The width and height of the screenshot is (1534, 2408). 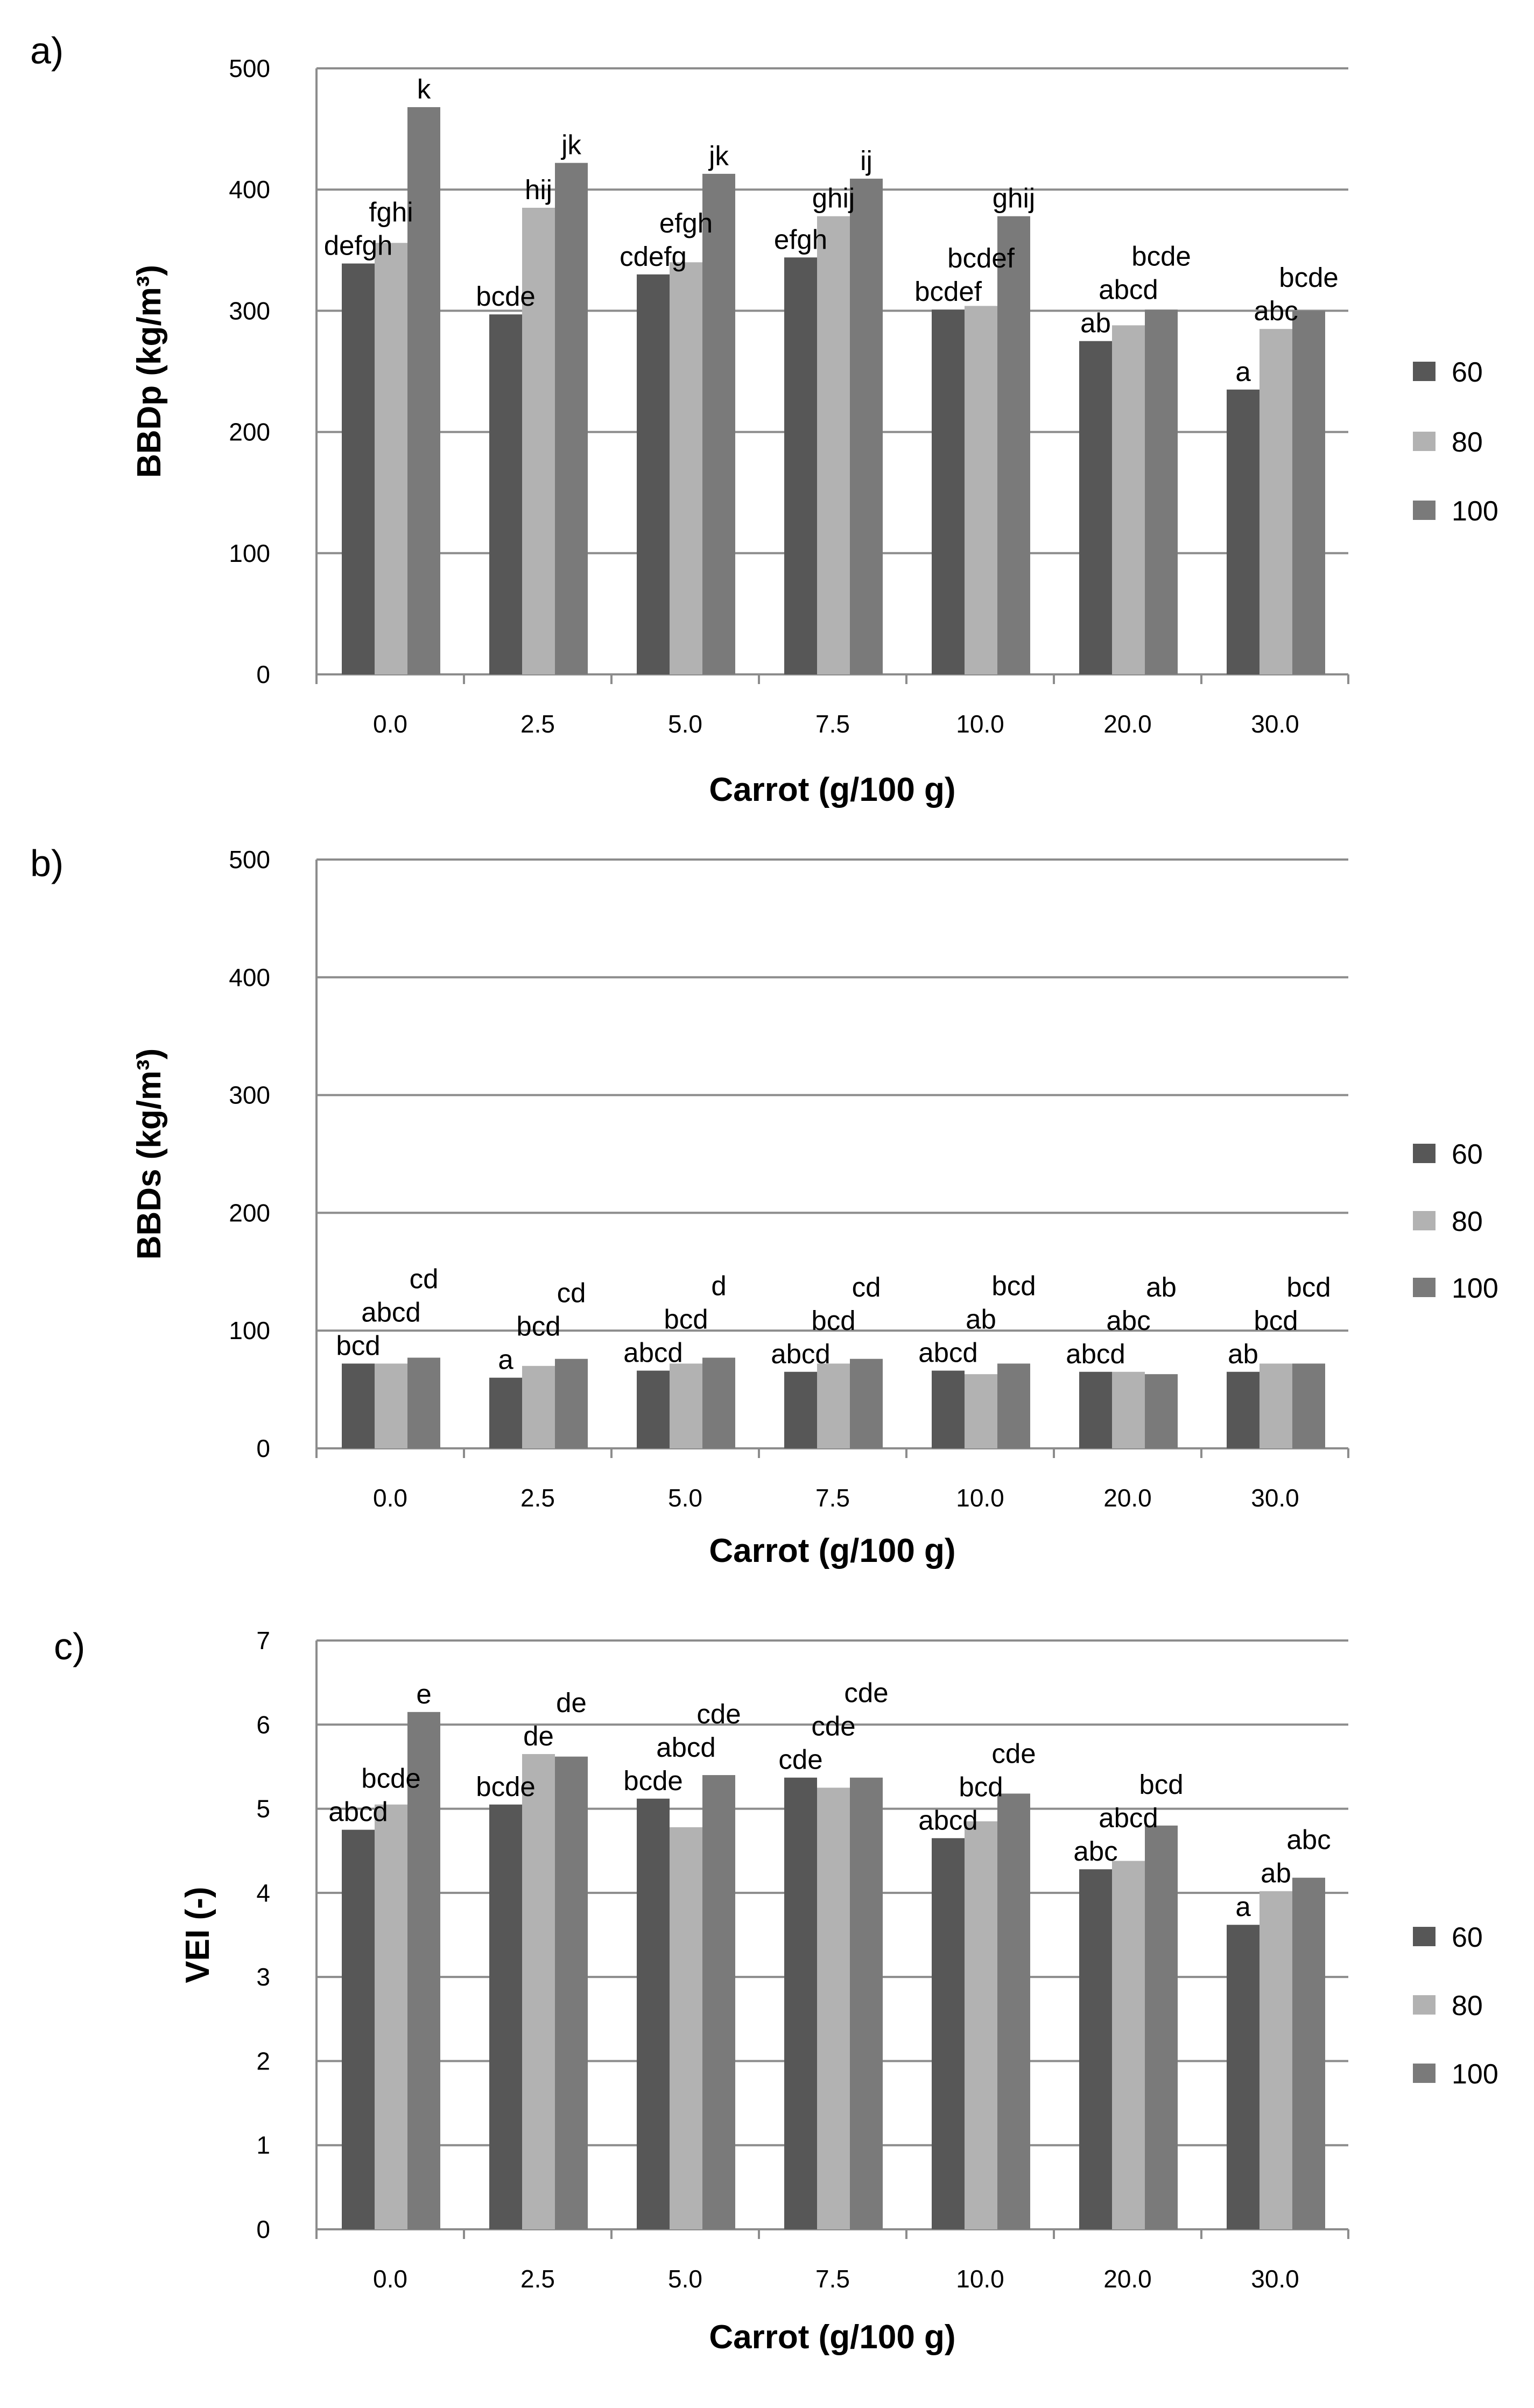 What do you see at coordinates (263, 1724) in the screenshot?
I see `y-tick-label: 6` at bounding box center [263, 1724].